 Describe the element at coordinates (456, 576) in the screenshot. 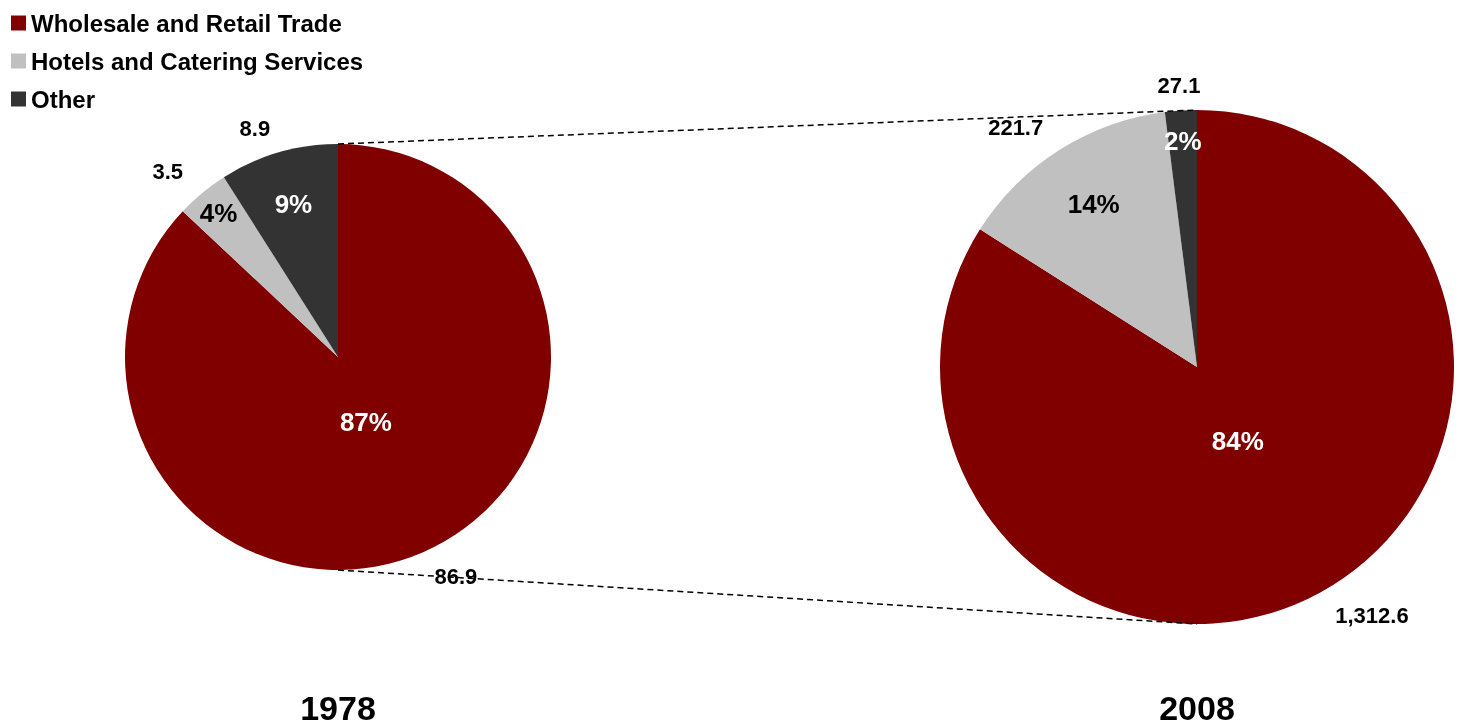

I see `text: 86.9` at that location.